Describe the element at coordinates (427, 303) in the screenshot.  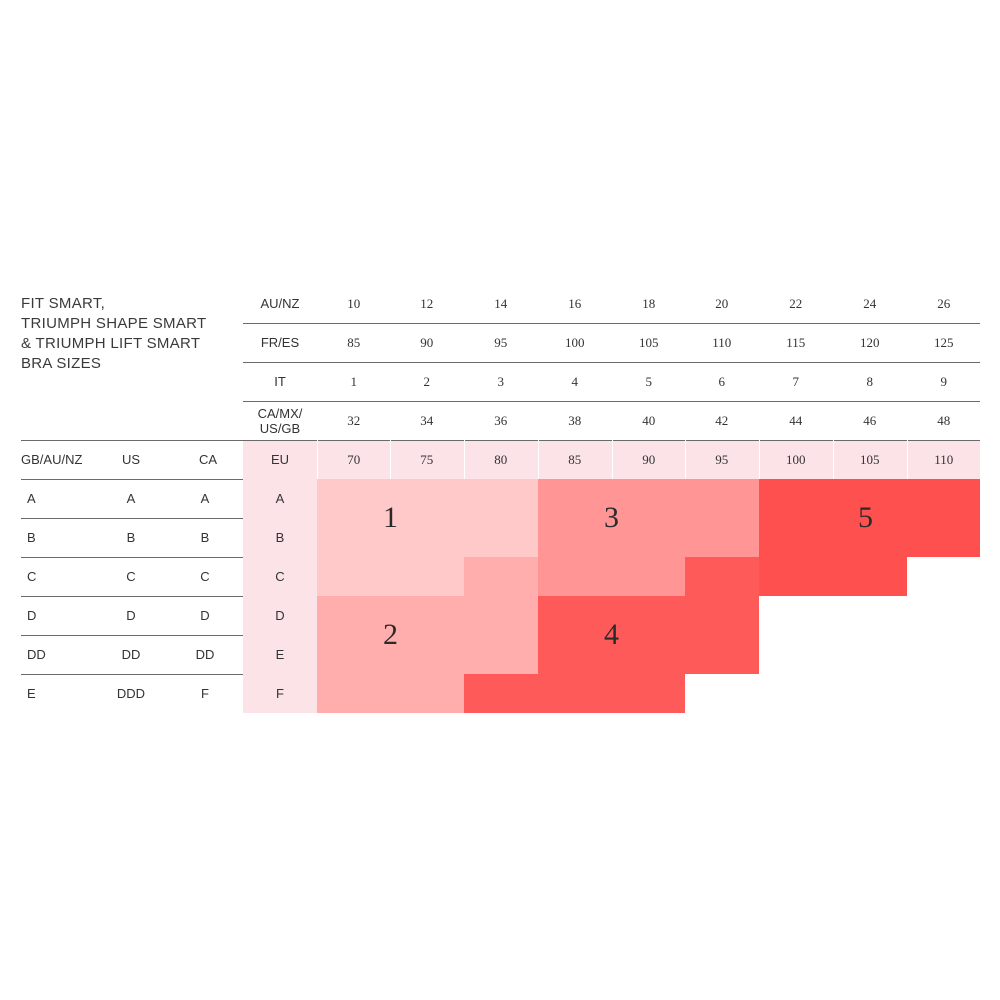
I see `band-size-cell: 12` at that location.